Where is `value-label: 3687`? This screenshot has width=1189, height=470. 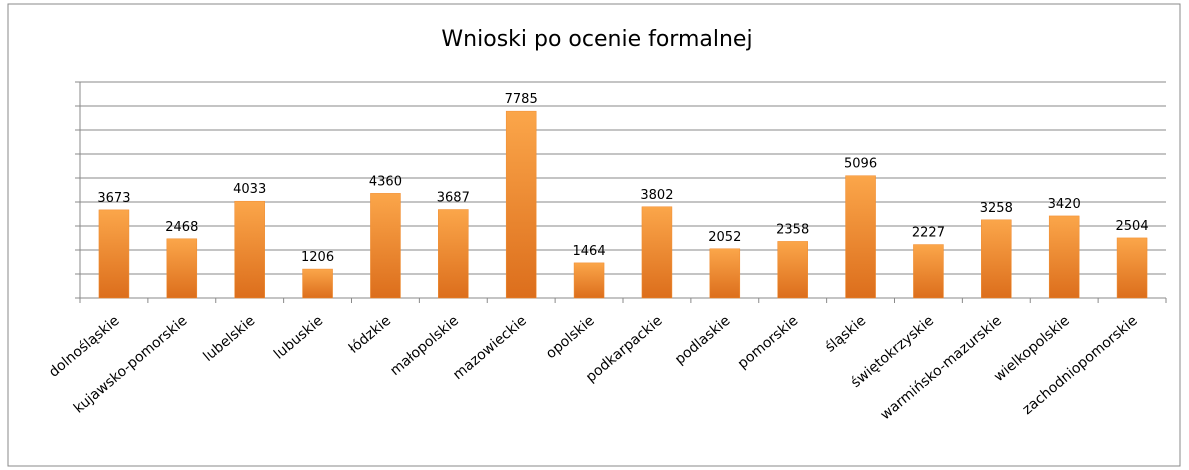
value-label: 3687 is located at coordinates (453, 198).